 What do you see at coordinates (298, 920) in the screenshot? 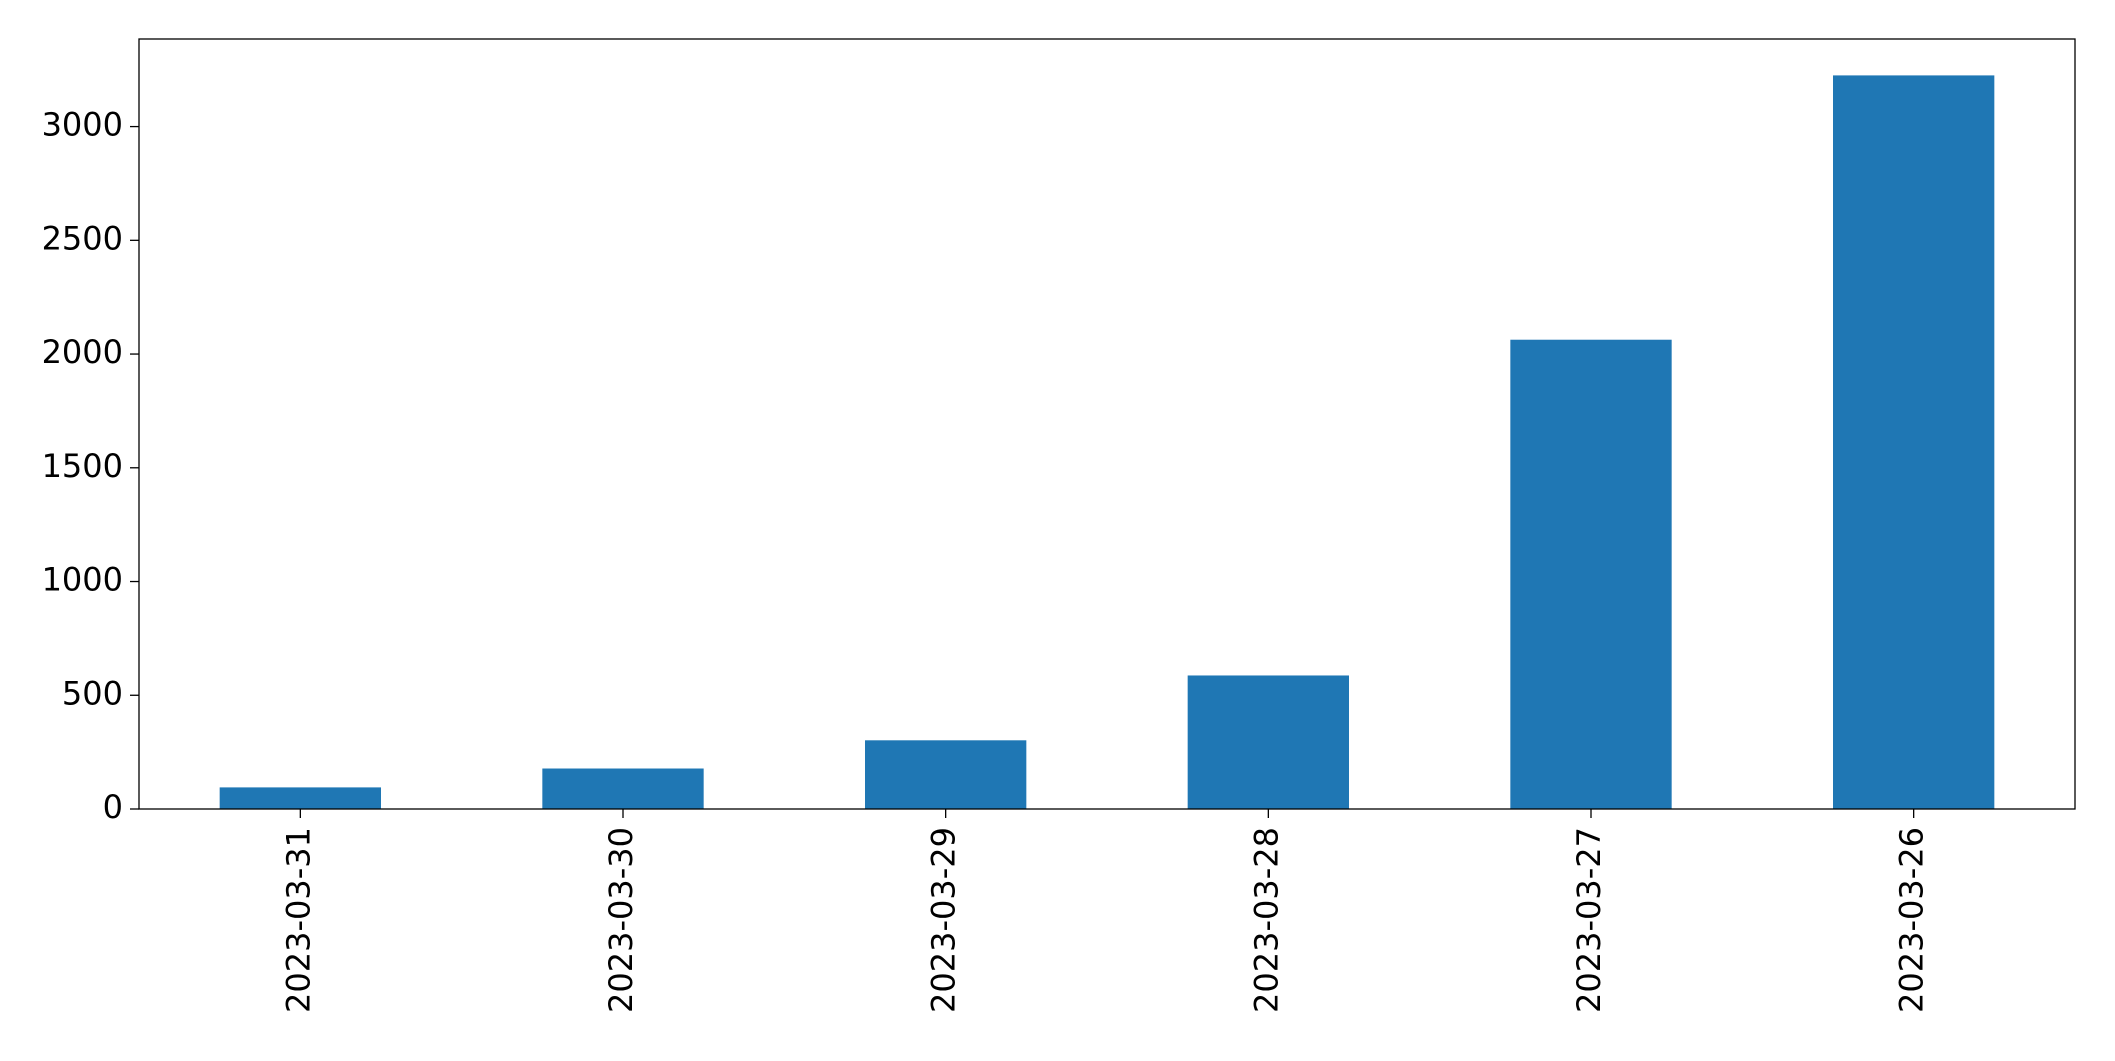
I see `x-tick-label: 2023-03-31` at bounding box center [298, 920].